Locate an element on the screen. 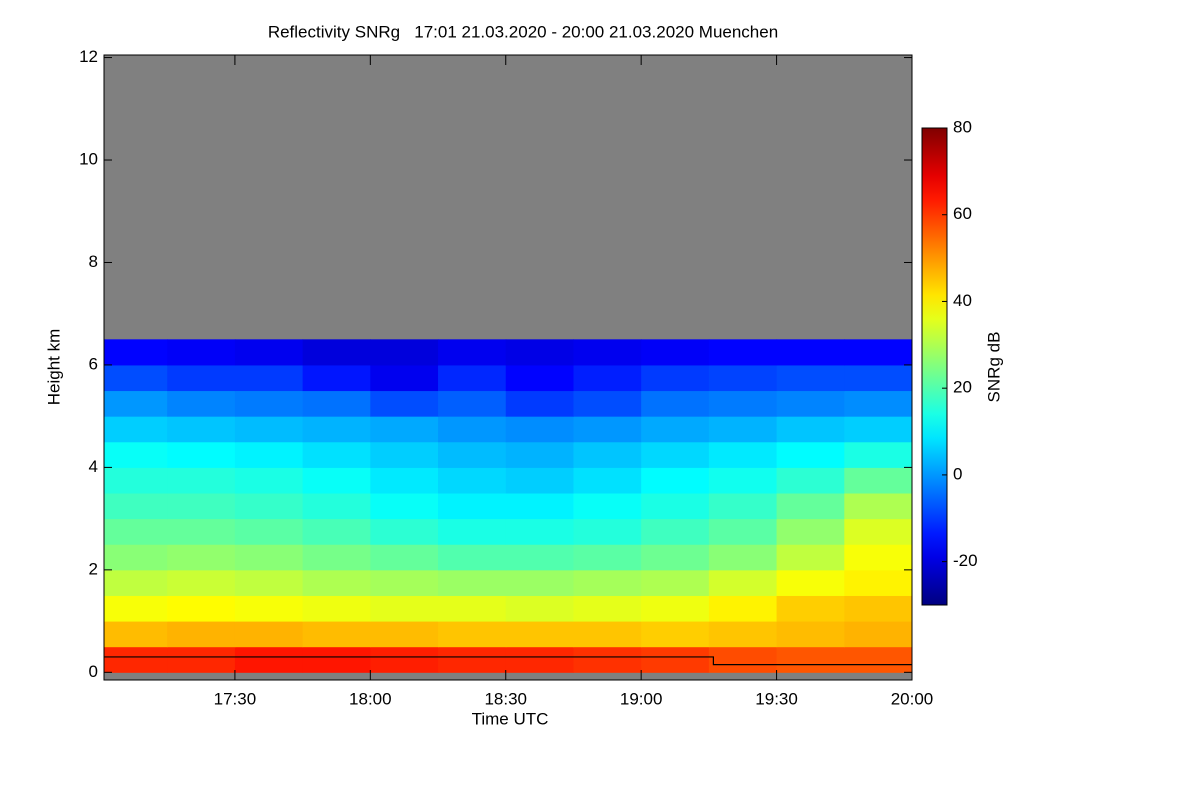  y-tick-label: 2 is located at coordinates (93, 568).